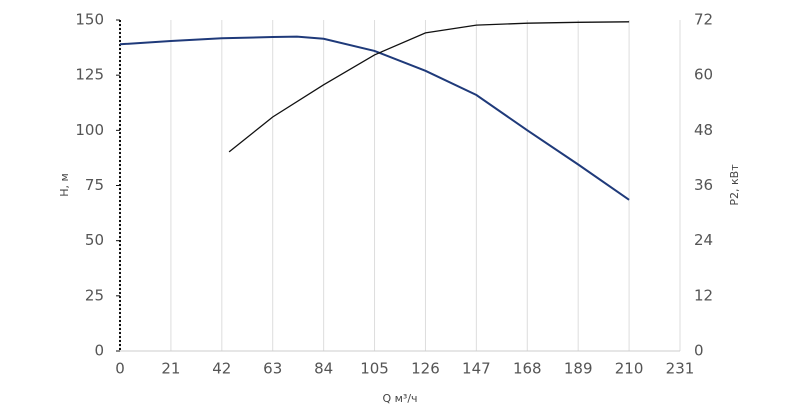  Describe the element at coordinates (703, 75) in the screenshot. I see `y2-tick-label: 60` at that location.